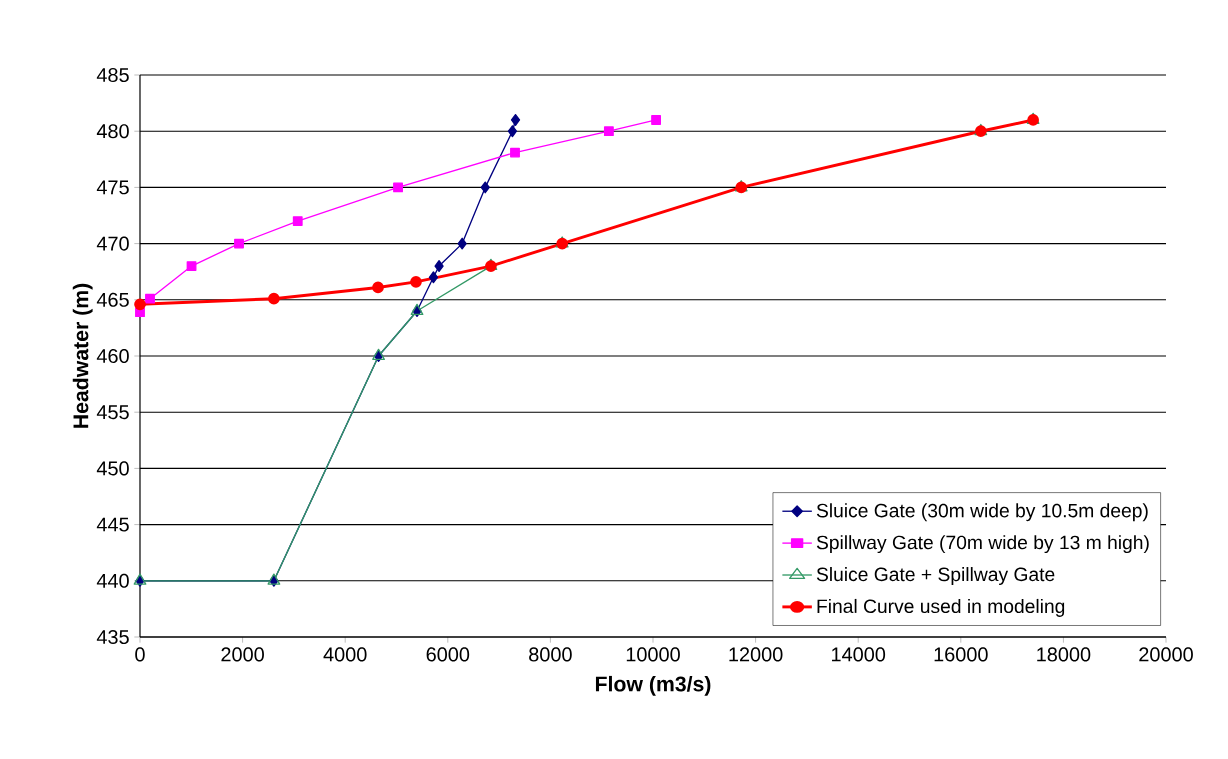 The width and height of the screenshot is (1228, 759). Describe the element at coordinates (112, 637) in the screenshot. I see `y-tick-label: 435` at that location.